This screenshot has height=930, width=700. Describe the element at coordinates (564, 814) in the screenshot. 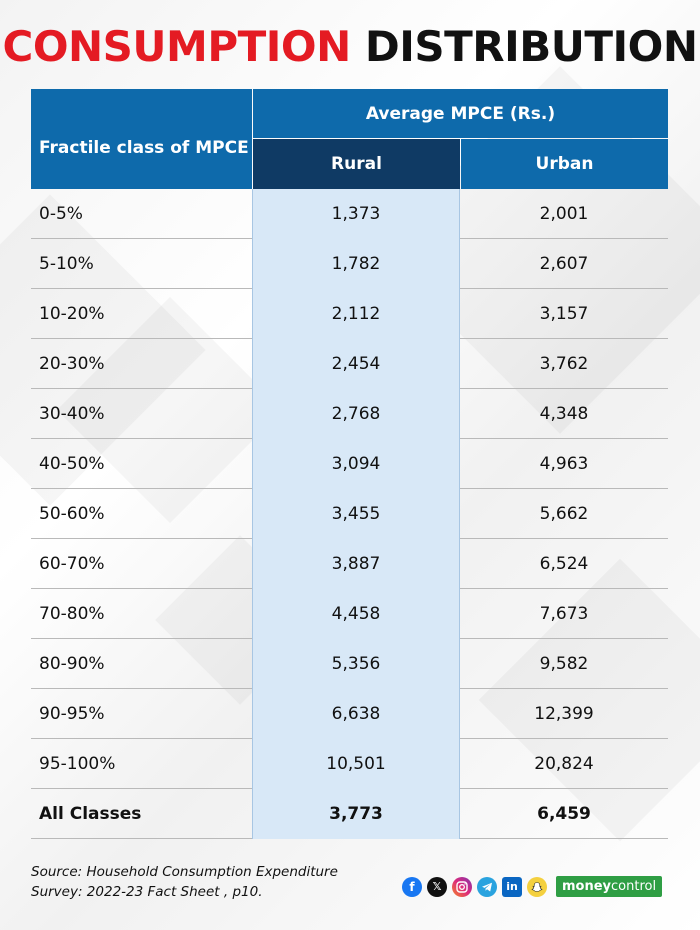

I see `cell-urban: 6,459` at that location.